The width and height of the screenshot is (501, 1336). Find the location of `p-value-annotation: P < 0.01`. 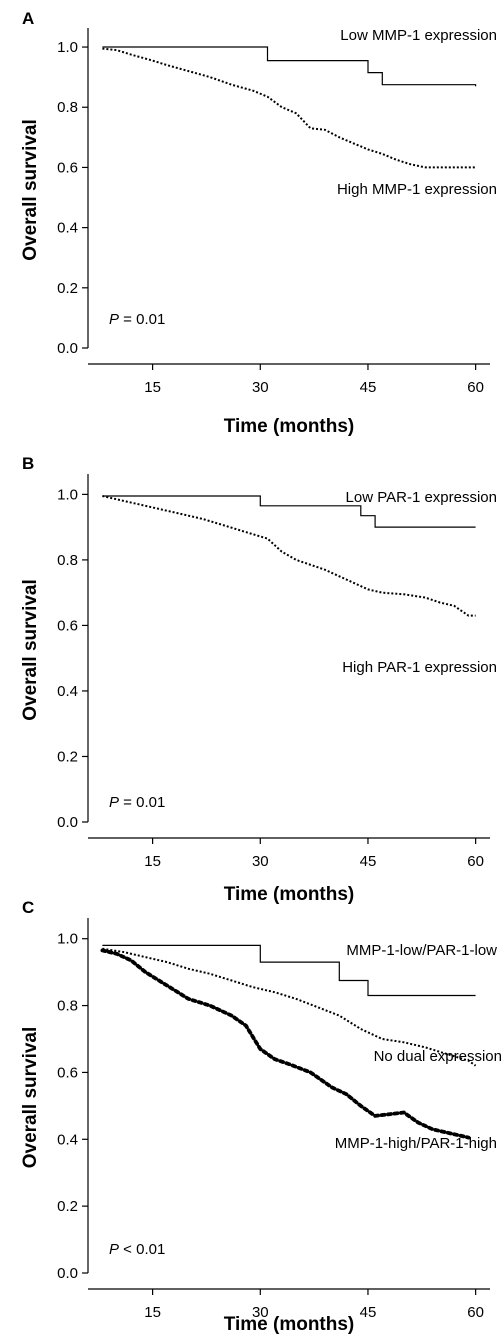

p-value-annotation: P < 0.01 is located at coordinates (137, 1249).